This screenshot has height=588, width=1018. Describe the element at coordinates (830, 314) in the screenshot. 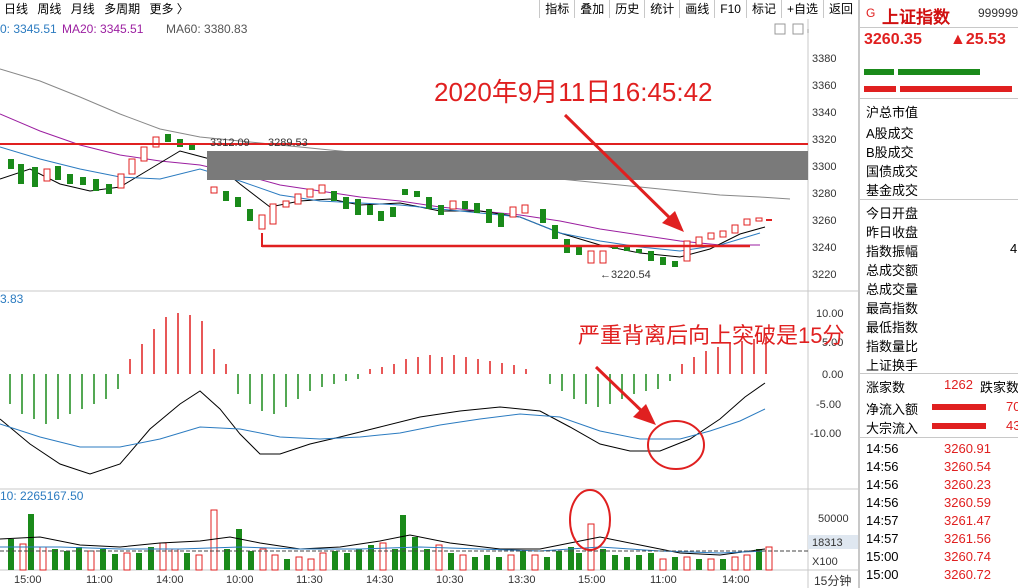

I see `y-tick: 10.00` at that location.